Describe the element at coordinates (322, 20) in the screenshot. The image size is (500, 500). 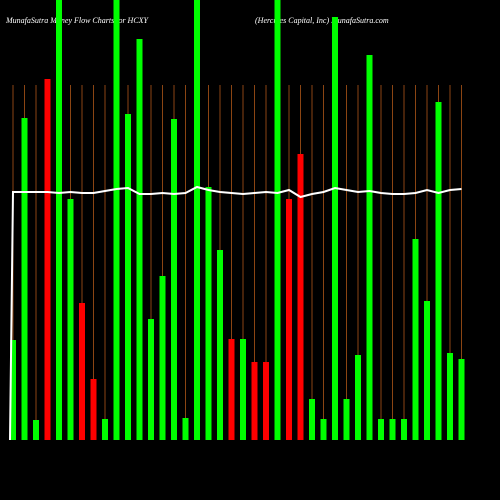
I see `chart-subtitle: (Hercules Capital, Inc) MunafaSutra.com` at that location.